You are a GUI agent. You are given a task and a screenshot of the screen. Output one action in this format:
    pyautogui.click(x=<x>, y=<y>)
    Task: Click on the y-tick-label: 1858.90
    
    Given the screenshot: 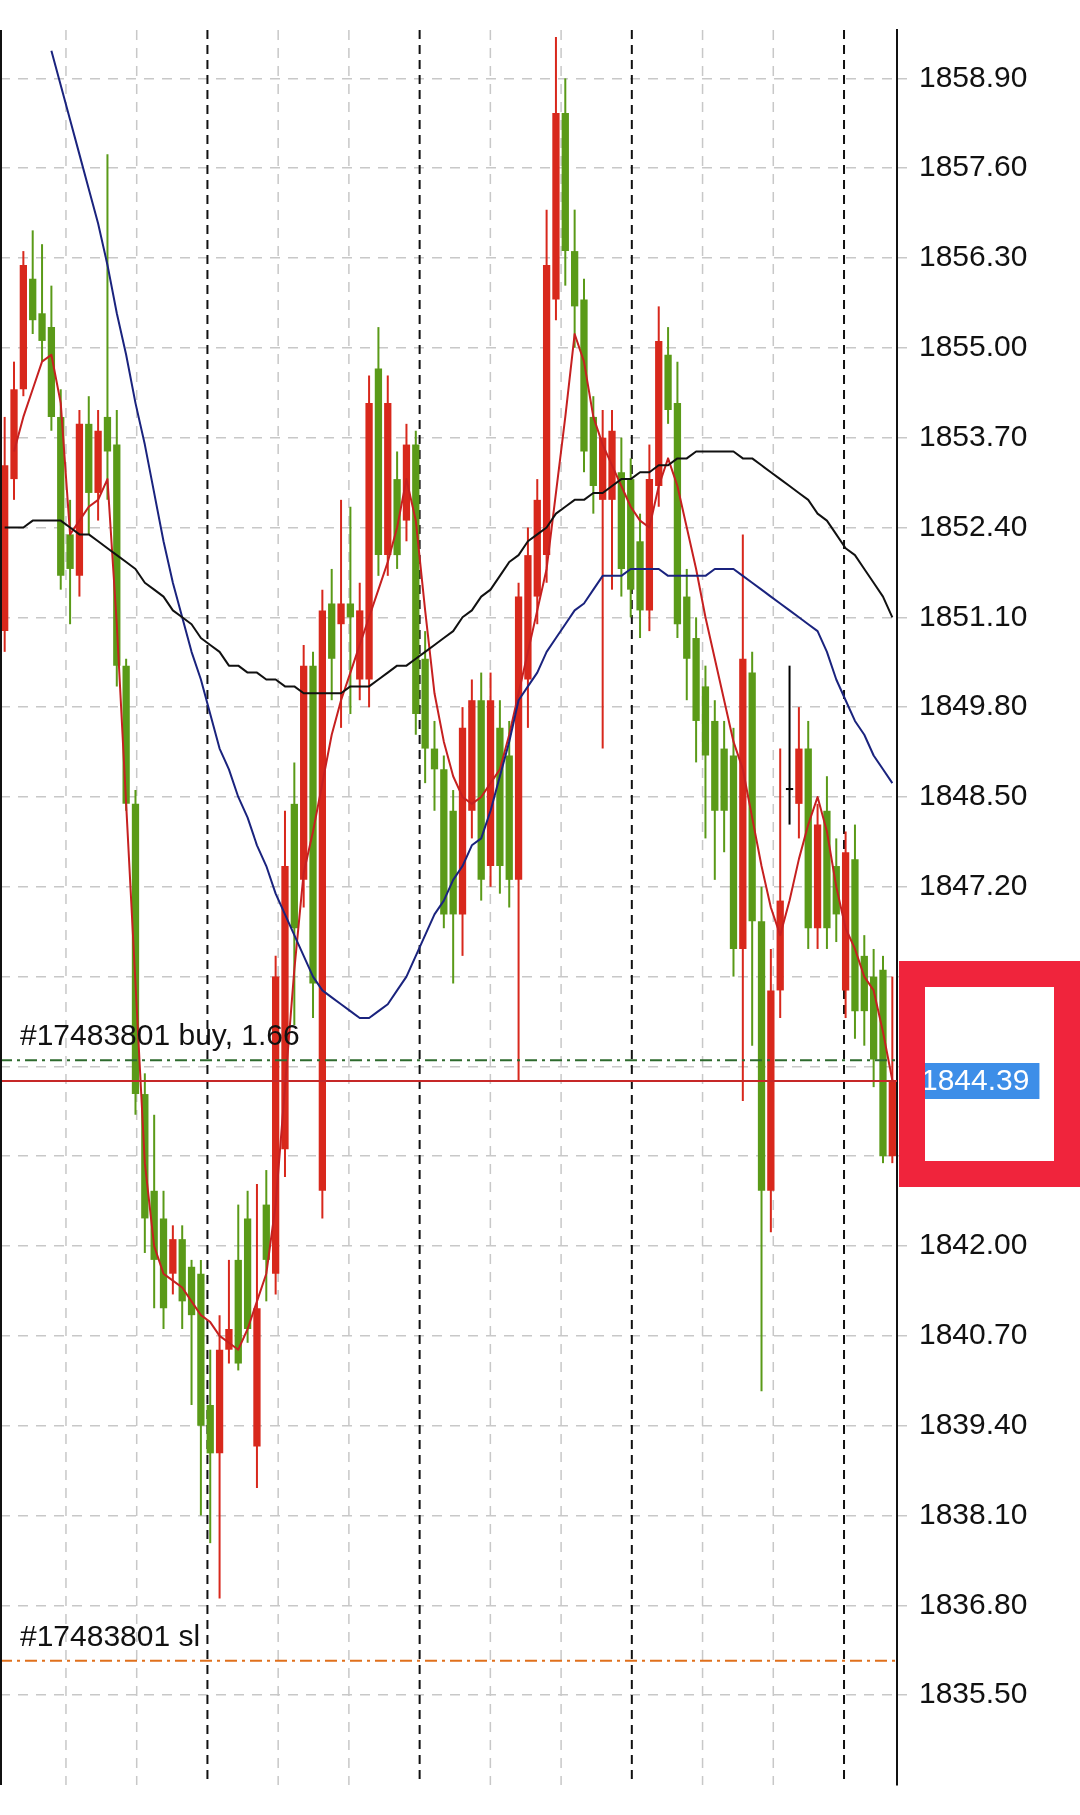 What is the action you would take?
    pyautogui.click(x=973, y=76)
    